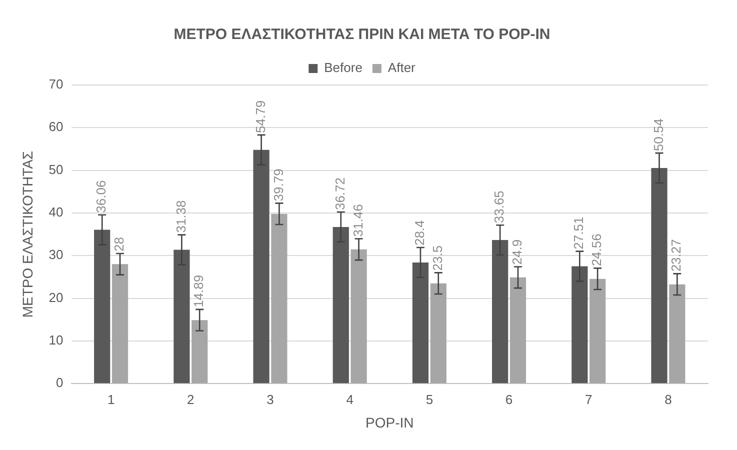  I want to click on y-axis-title: ΜΕΤΡΟ ΕΛΑΣΤΙΚΟΤΗΤΑΣ, so click(27, 234).